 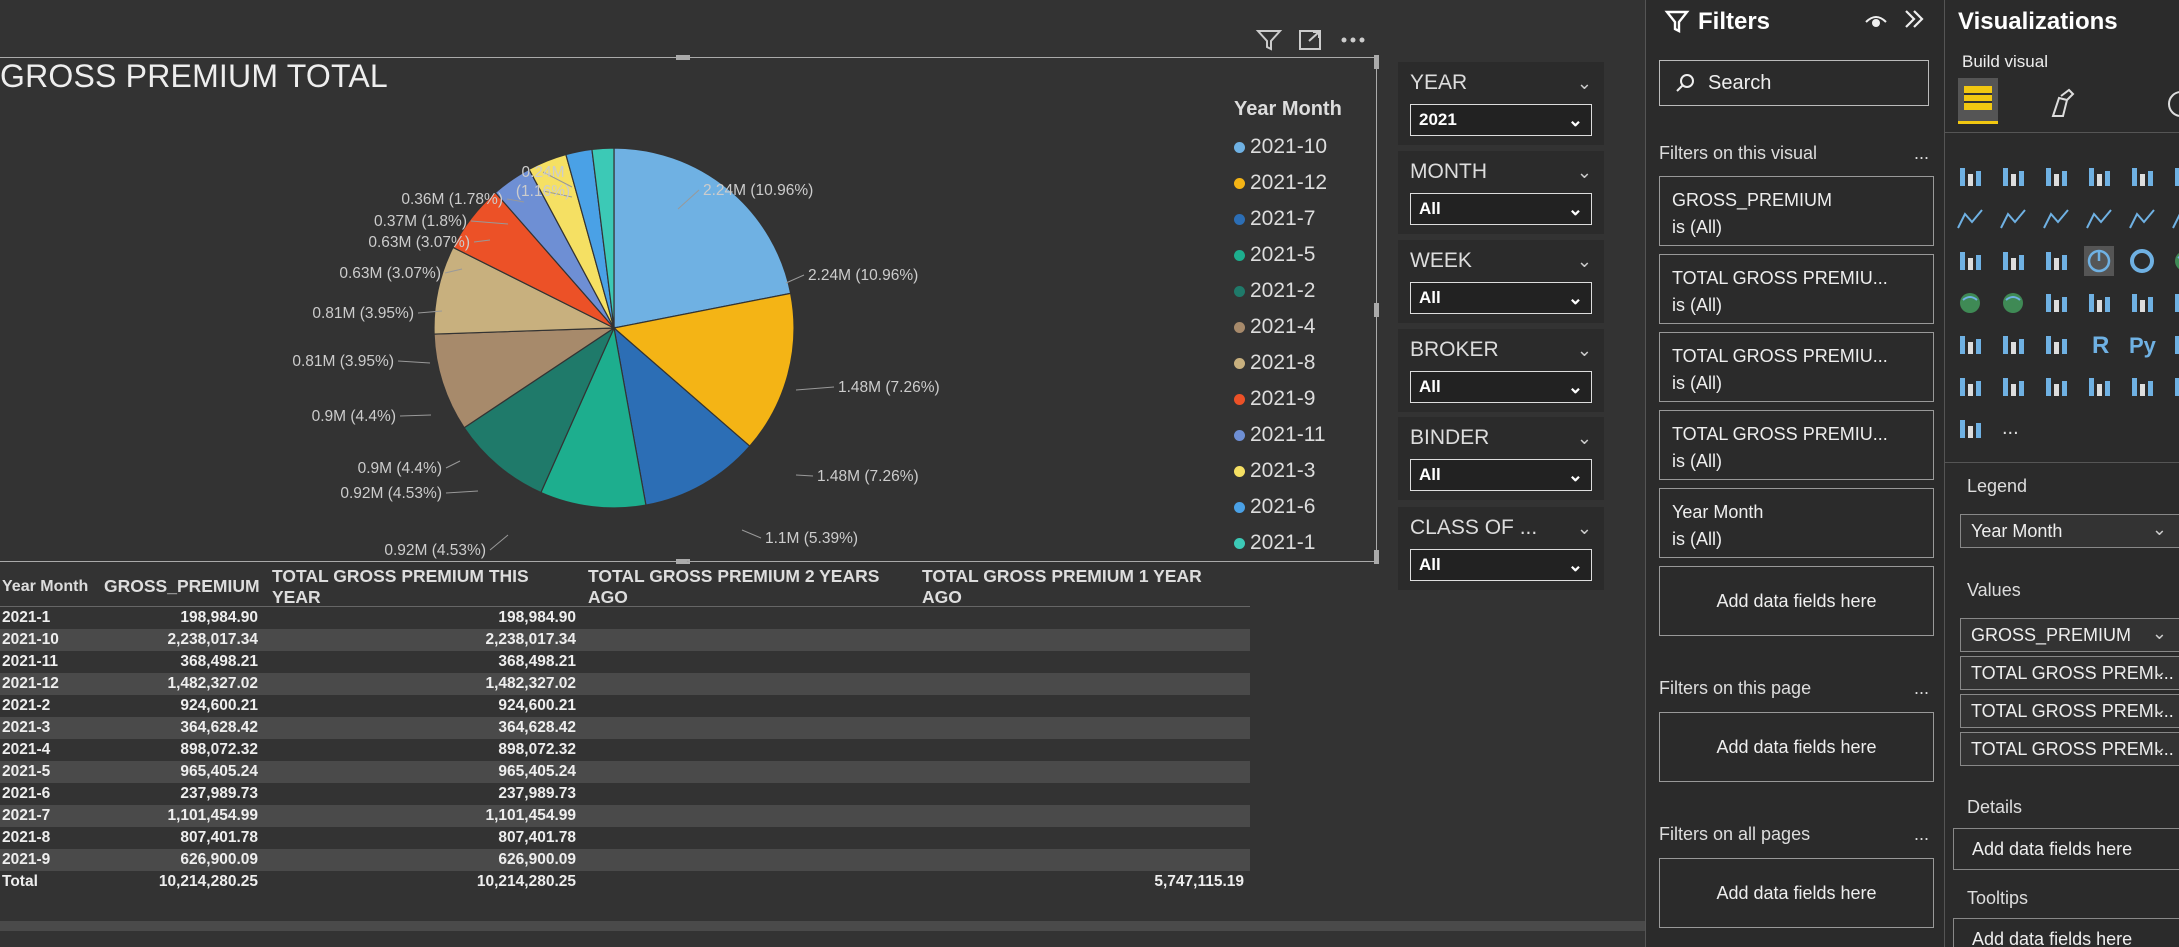 I want to click on decomposition-tree-icon, so click(x=1970, y=387).